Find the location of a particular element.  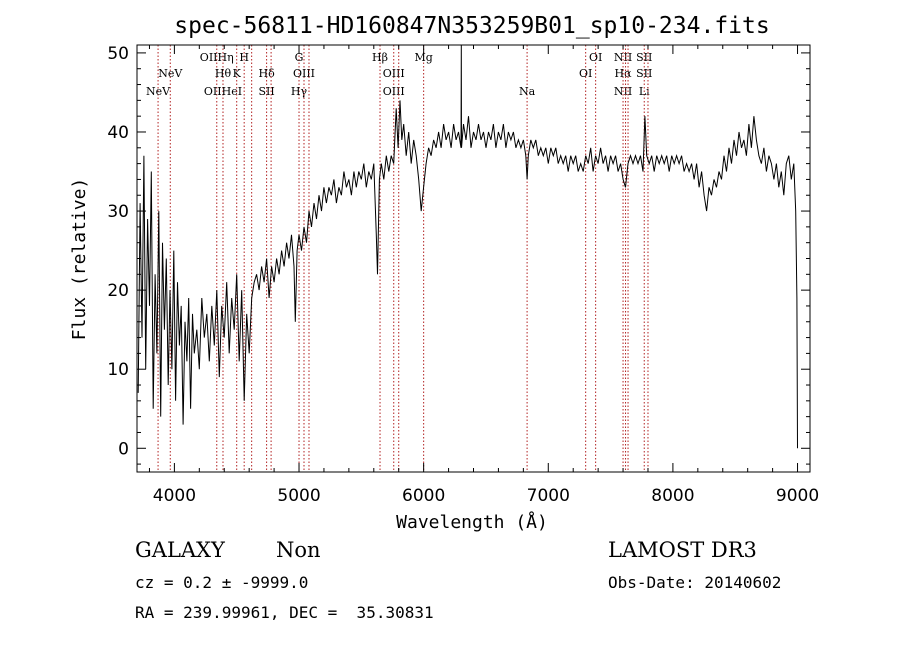

redshift-text: cz = 0.2 ± -9999.0 is located at coordinates (222, 582).